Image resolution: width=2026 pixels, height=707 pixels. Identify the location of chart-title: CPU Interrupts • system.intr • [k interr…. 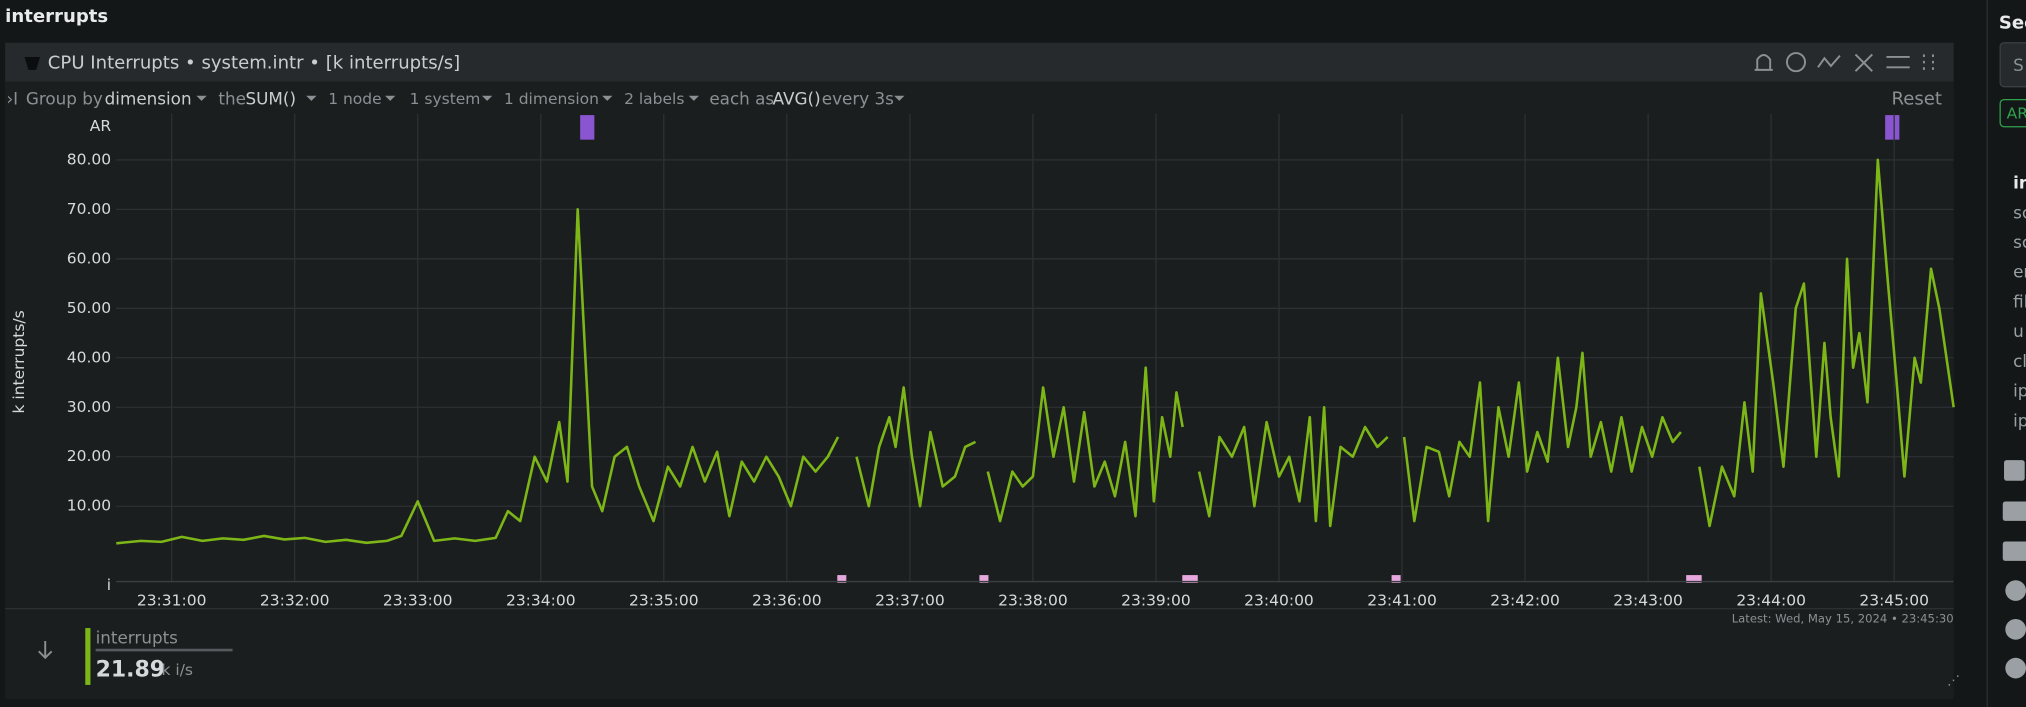
(254, 62).